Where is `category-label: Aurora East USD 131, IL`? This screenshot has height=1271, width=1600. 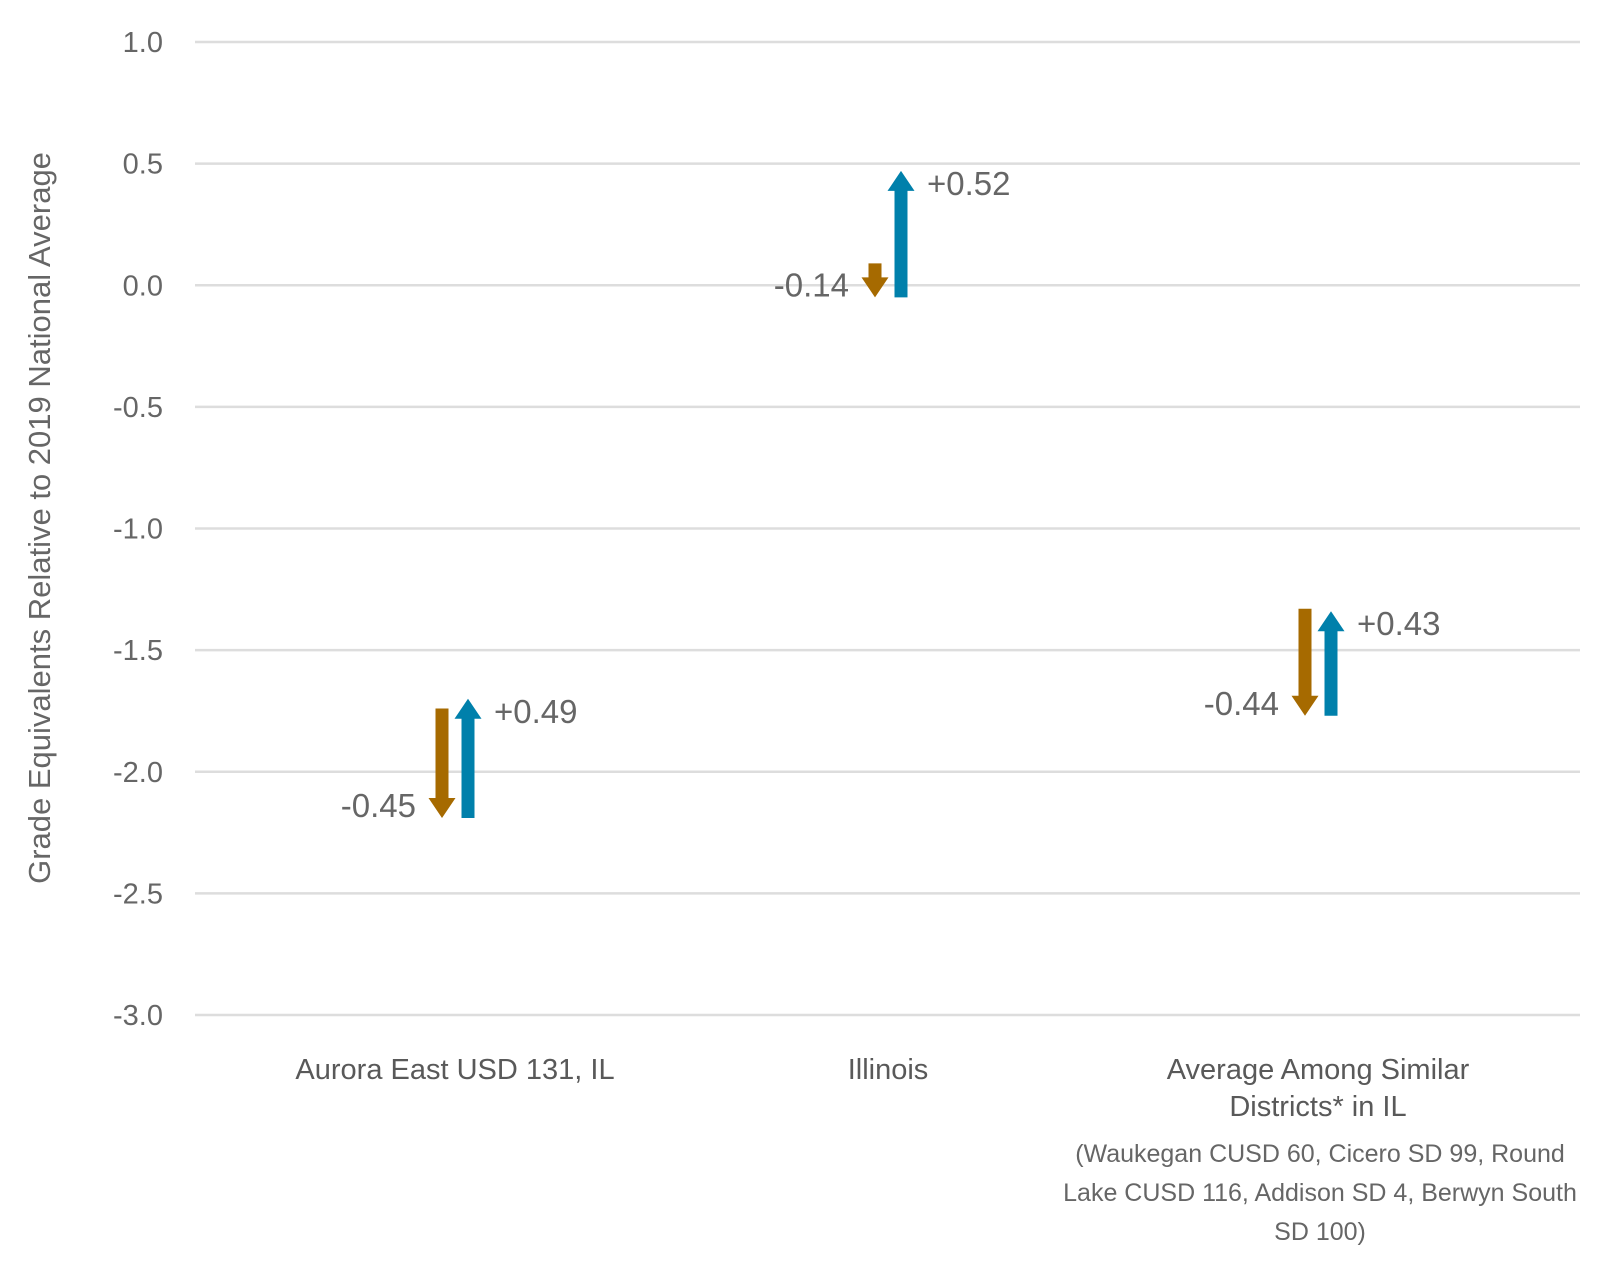 category-label: Aurora East USD 131, IL is located at coordinates (454, 1070).